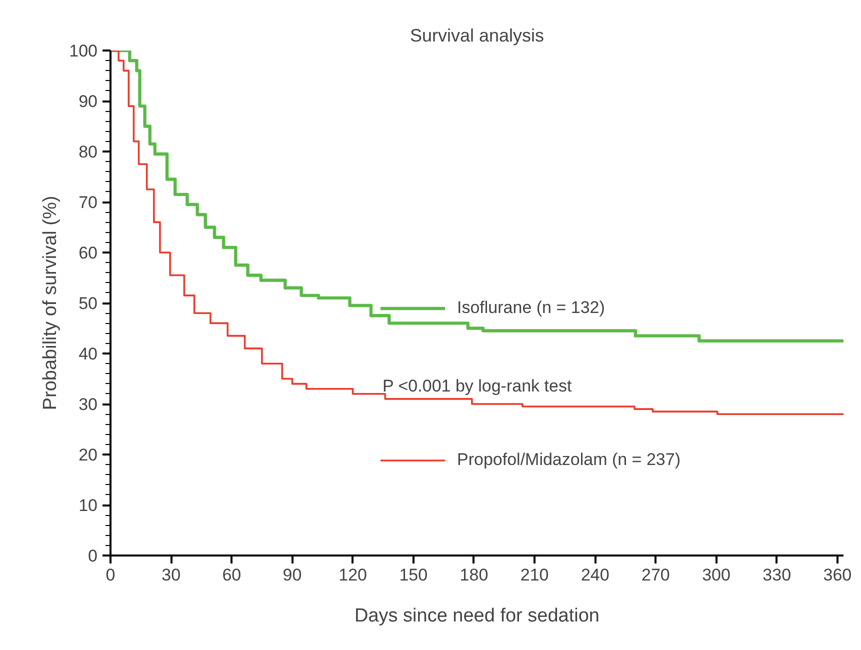 This screenshot has height=650, width=861. What do you see at coordinates (353, 575) in the screenshot?
I see `x-tick-label: 120` at bounding box center [353, 575].